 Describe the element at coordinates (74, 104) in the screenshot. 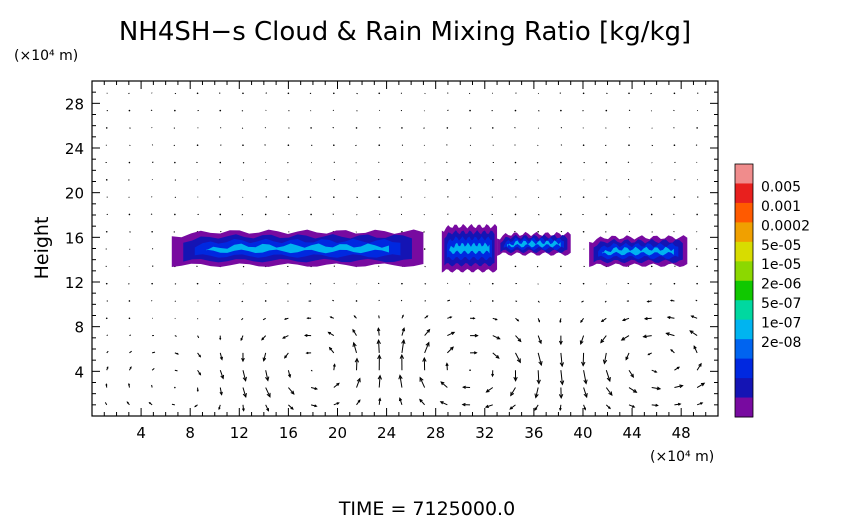

I see `y-tick-label: 28` at that location.